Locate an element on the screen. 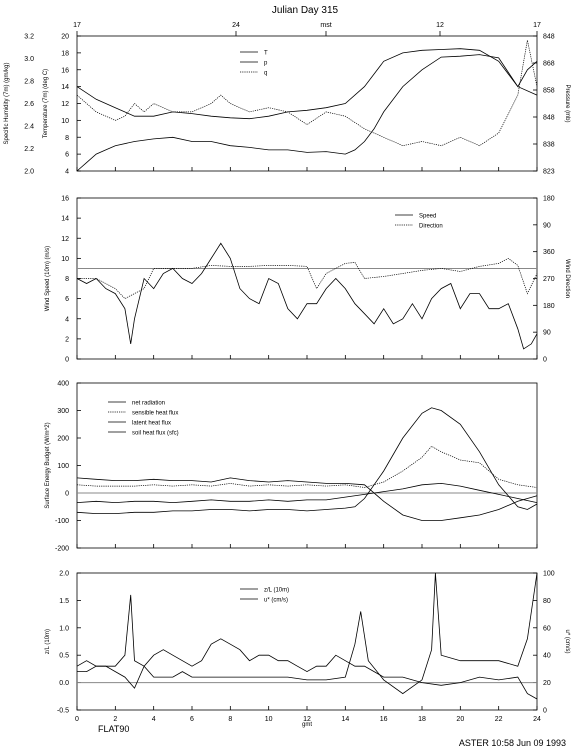 Image resolution: width=573 pixels, height=751 pixels. y-tick-label: -0.5 is located at coordinates (63, 711).